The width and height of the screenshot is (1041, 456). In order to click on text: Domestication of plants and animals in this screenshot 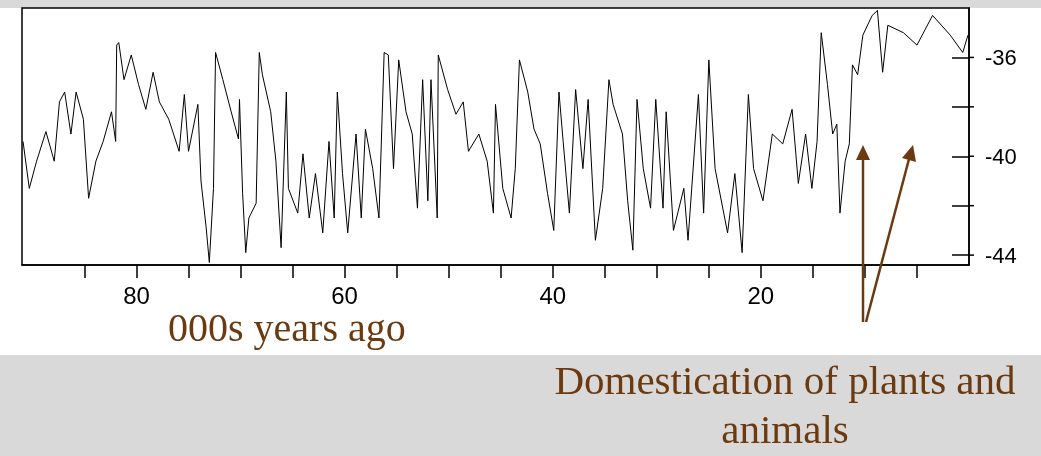, I will do `click(785, 405)`.